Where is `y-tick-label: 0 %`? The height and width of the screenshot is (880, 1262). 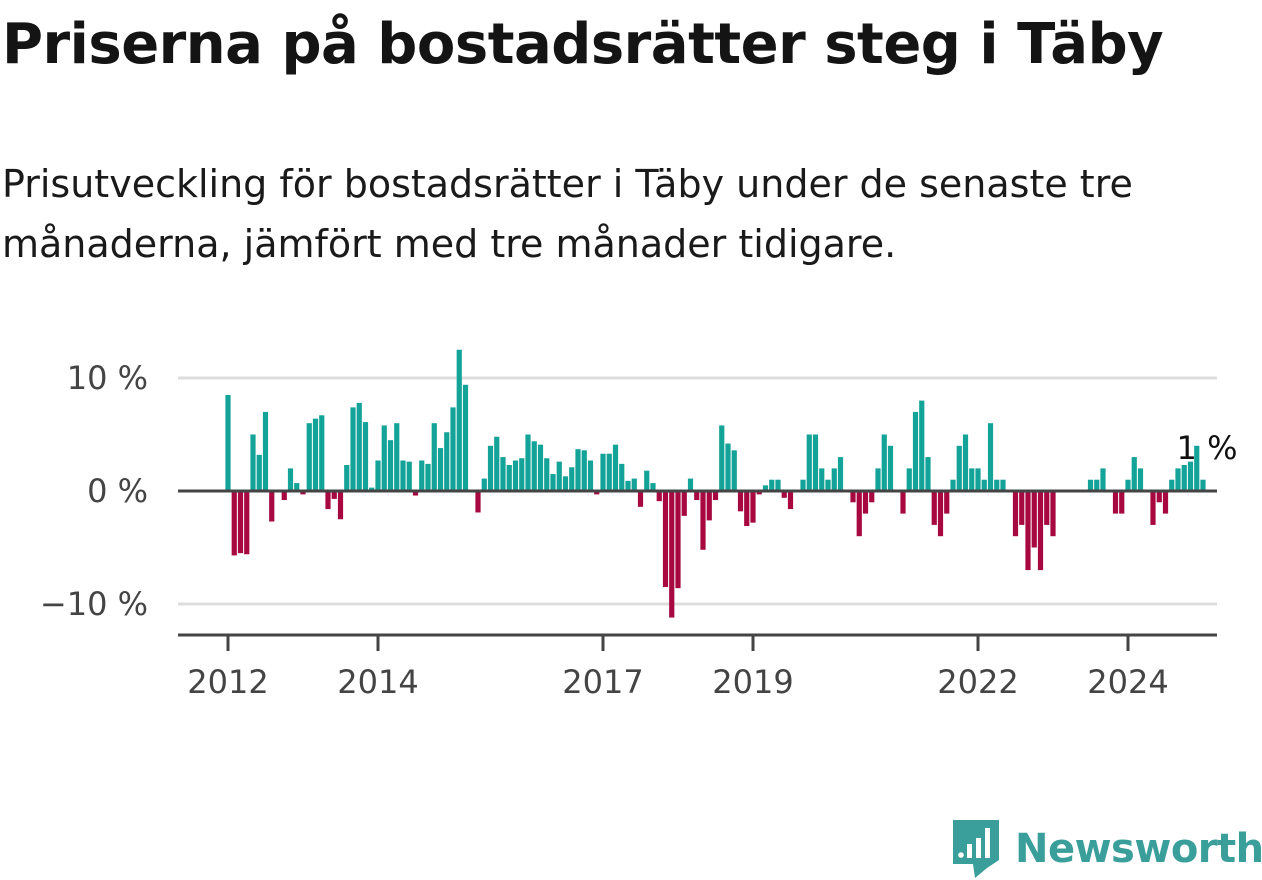
y-tick-label: 0 % is located at coordinates (117, 491).